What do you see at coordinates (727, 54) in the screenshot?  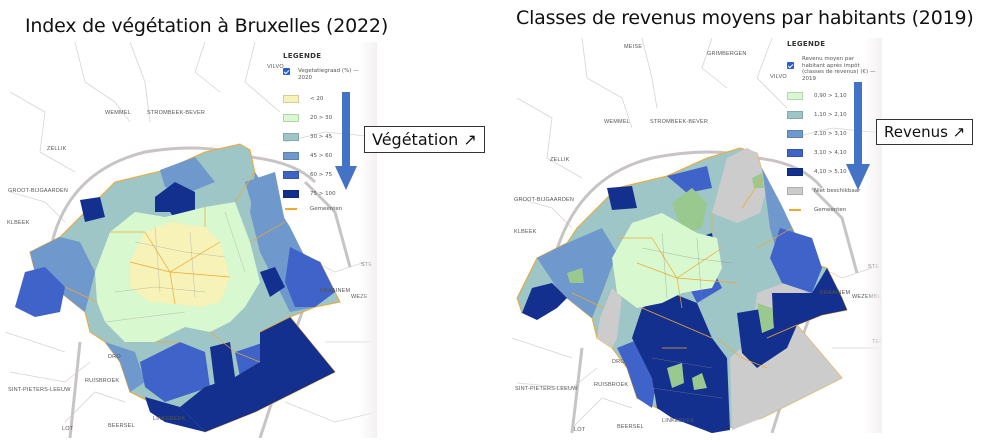 I see `svg-text: GRIMBERGEN` at bounding box center [727, 54].